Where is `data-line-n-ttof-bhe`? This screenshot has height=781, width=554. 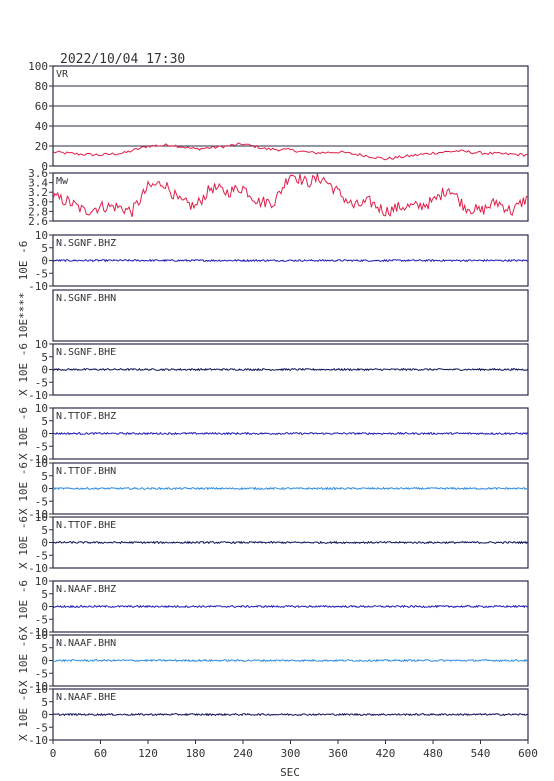
data-line-n-ttof-bhe is located at coordinates (290, 542).